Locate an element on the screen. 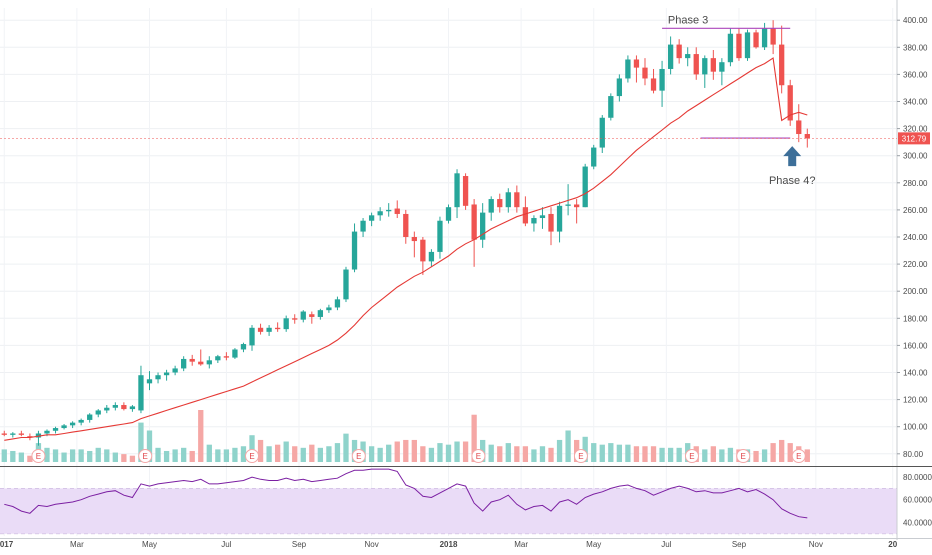 The image size is (932, 555). rsi-tick-label: 80.0000 is located at coordinates (917, 477).